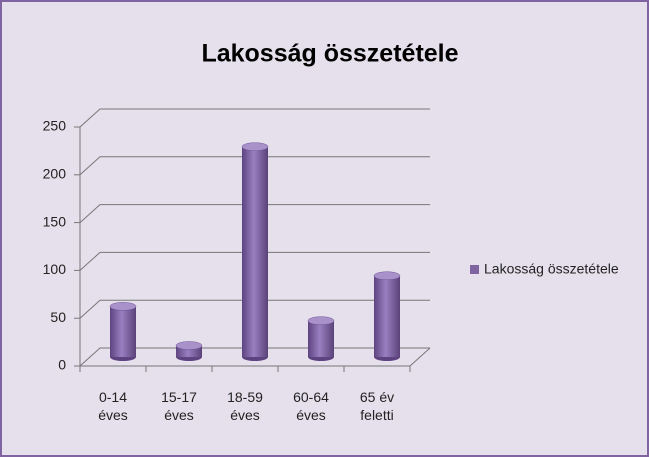 The height and width of the screenshot is (457, 649). I want to click on legend-swatch, so click(474, 269).